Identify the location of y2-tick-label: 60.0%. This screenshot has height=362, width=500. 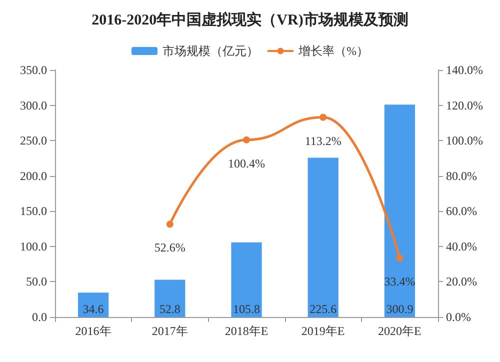
(461, 211).